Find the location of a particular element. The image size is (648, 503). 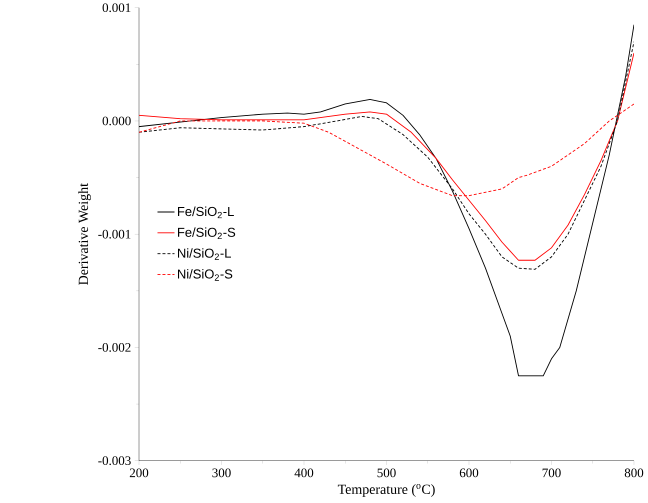

y-tick-label: 0.001 is located at coordinates (116, 7).